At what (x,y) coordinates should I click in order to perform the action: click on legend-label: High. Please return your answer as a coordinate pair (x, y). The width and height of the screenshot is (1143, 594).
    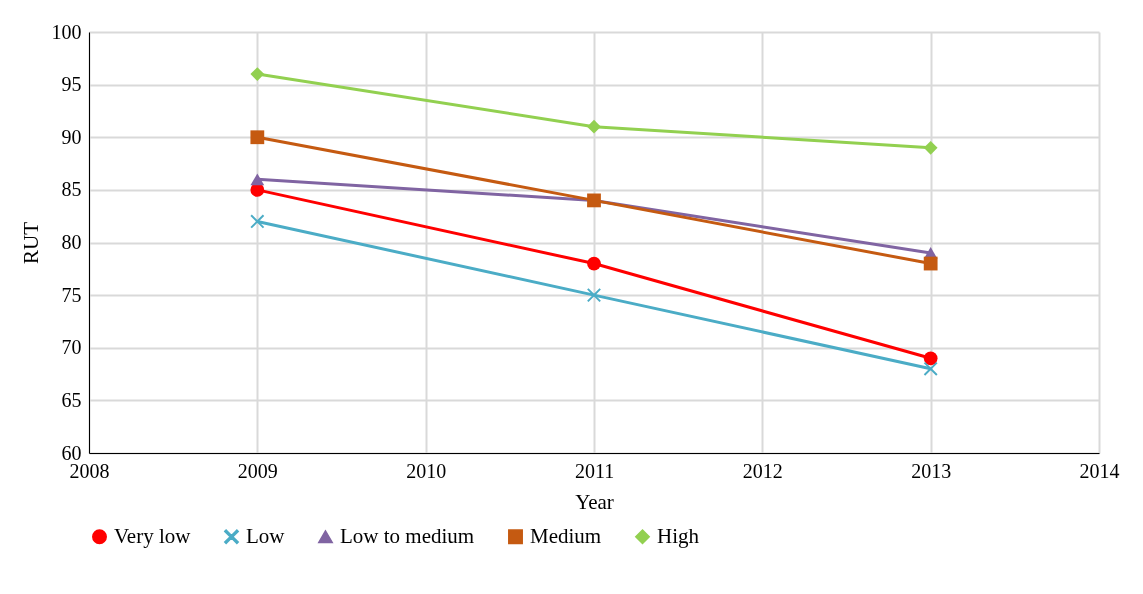
    Looking at the image, I should click on (678, 535).